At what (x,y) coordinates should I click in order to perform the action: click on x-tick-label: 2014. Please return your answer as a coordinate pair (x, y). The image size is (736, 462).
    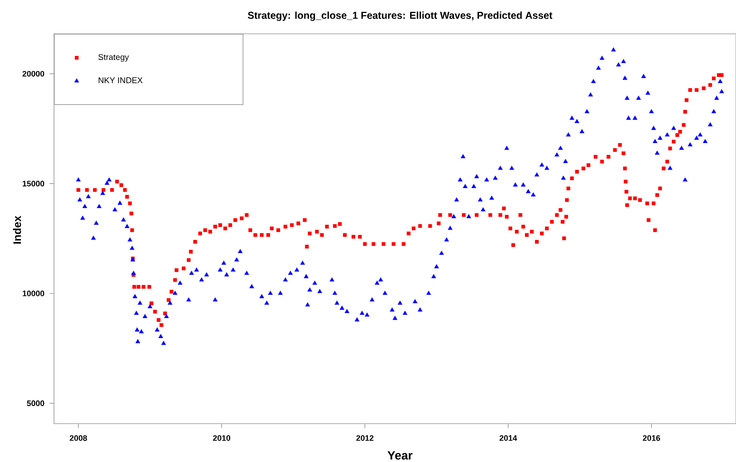
    Looking at the image, I should click on (509, 438).